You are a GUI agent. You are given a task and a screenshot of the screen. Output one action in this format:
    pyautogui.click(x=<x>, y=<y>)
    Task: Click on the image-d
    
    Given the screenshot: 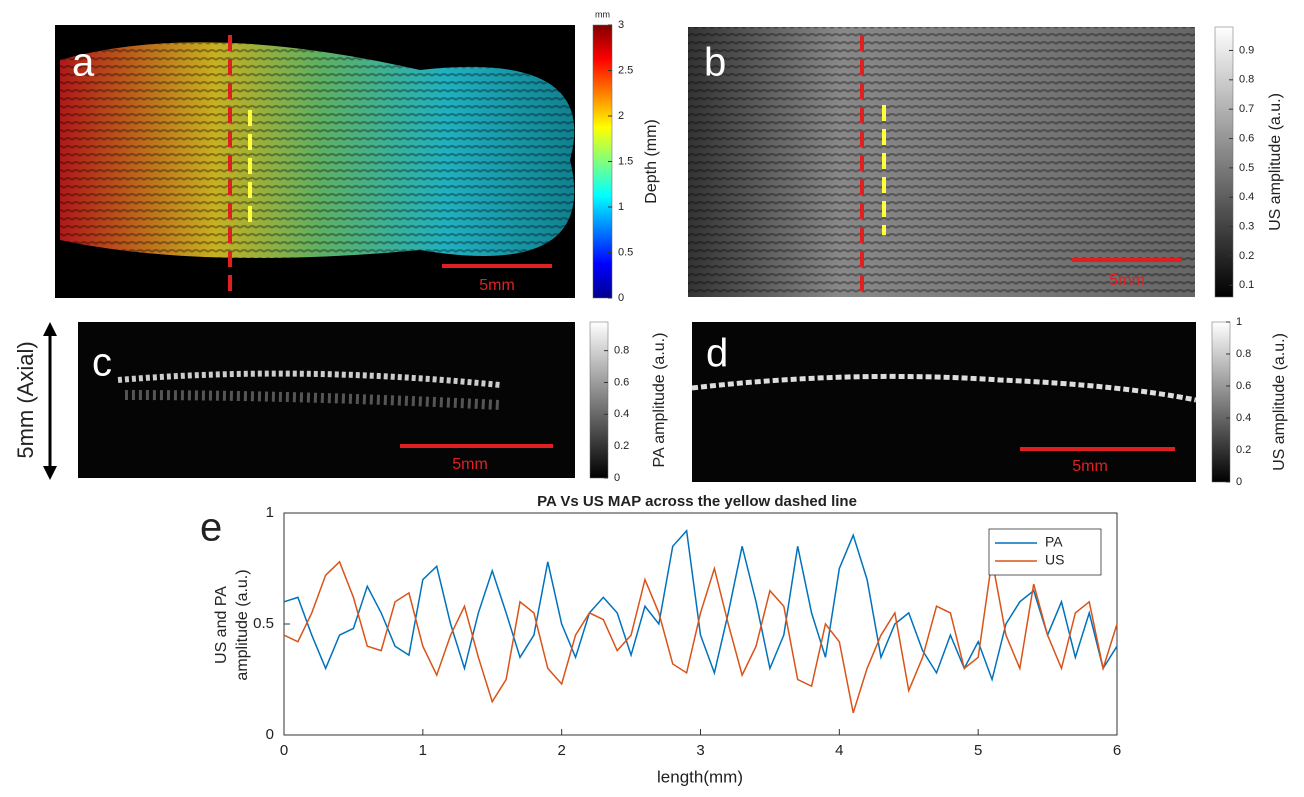 What is the action you would take?
    pyautogui.click(x=944, y=402)
    